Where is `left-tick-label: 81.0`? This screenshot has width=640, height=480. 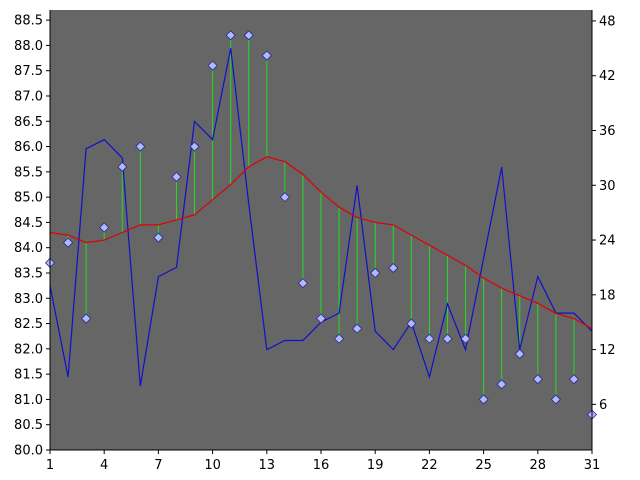 left-tick-label: 81.0 is located at coordinates (28, 400).